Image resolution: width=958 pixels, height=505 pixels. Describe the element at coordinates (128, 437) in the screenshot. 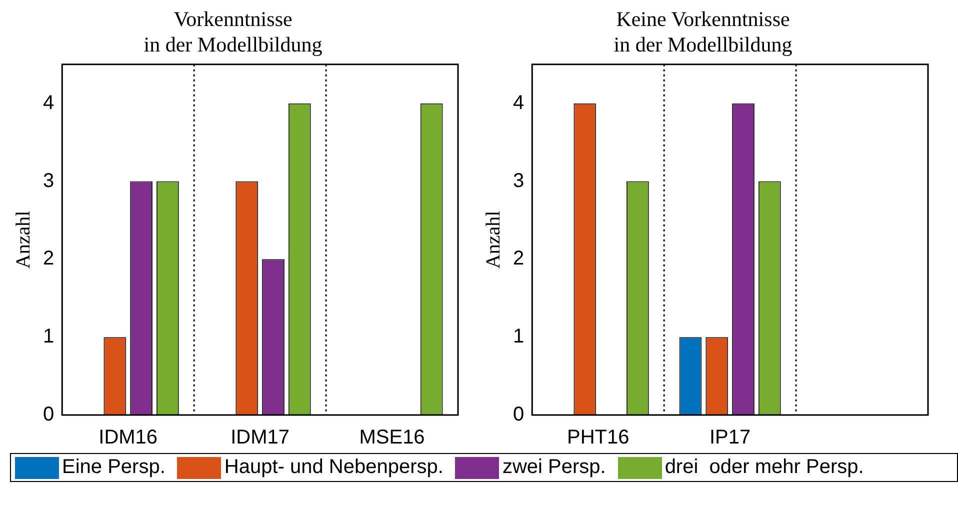

I see `x-tick-label: IDM16` at that location.